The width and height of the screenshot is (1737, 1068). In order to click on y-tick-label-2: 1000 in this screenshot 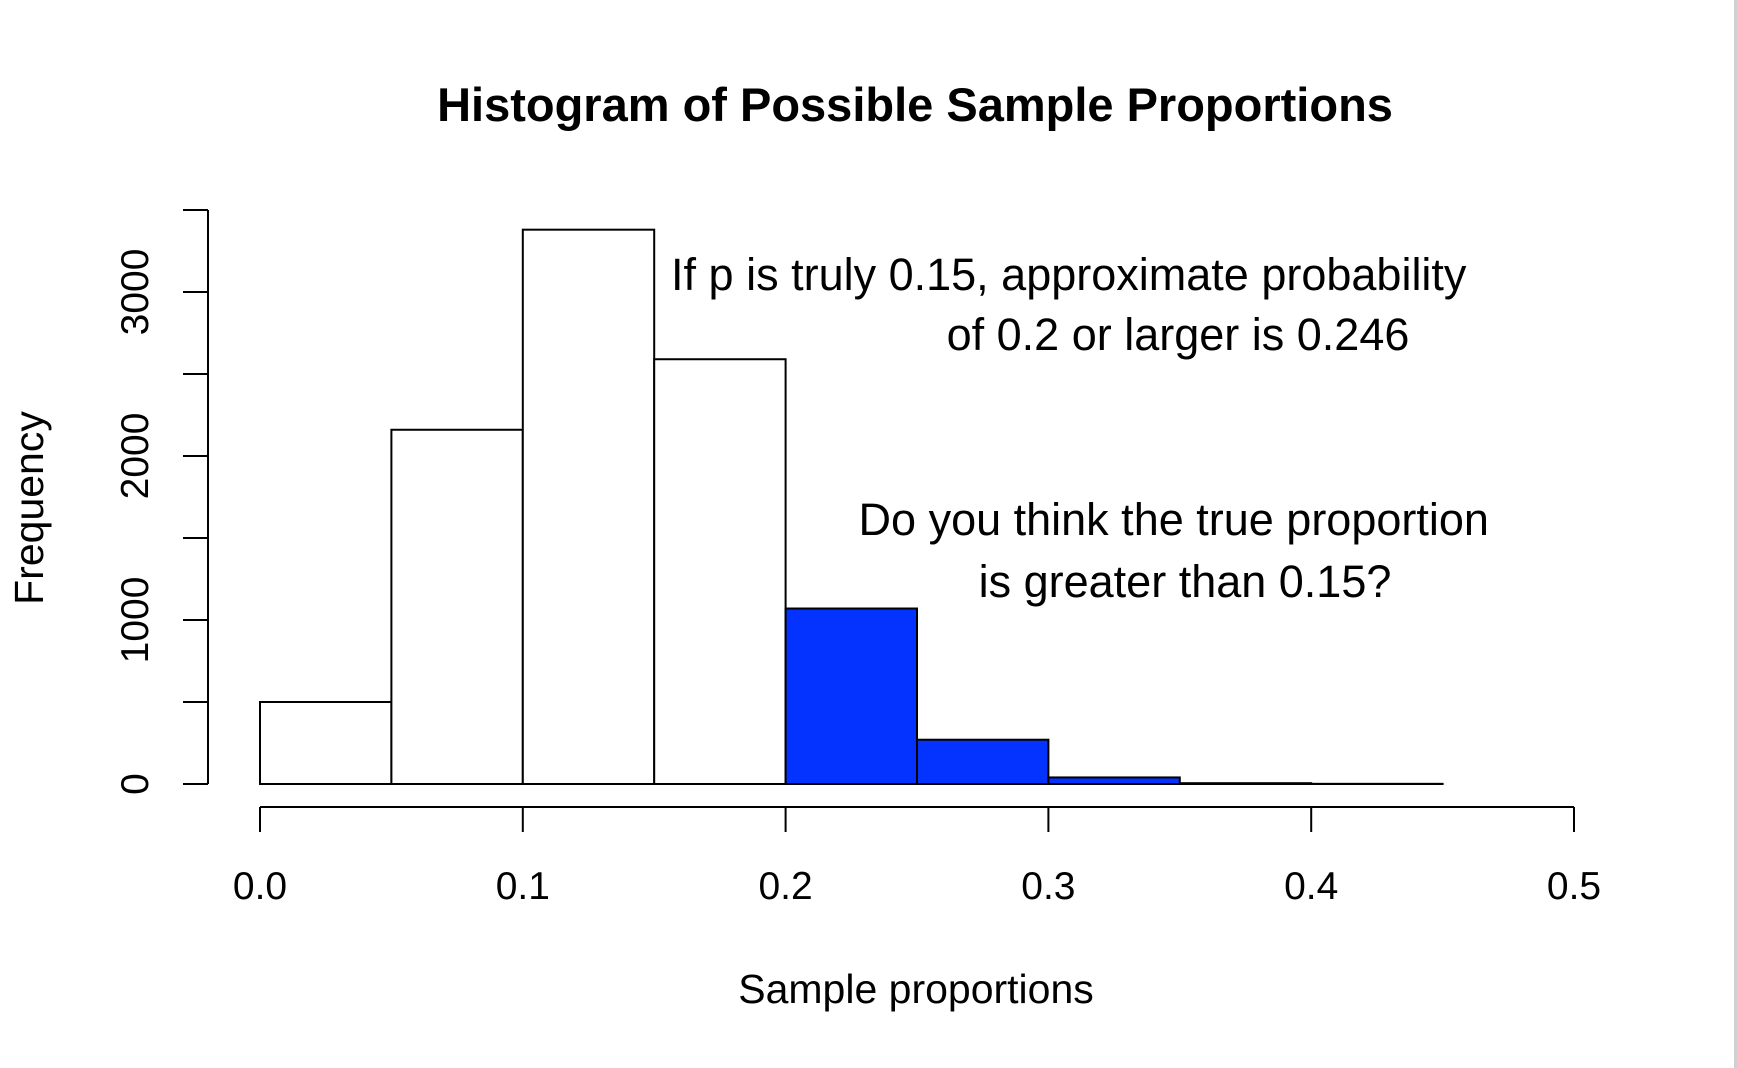, I will do `click(135, 620)`.